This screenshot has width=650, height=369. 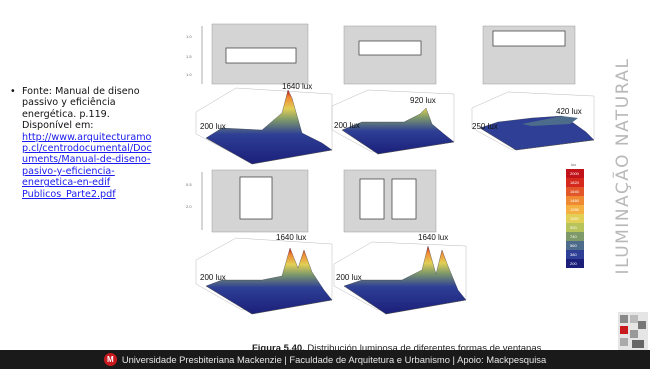 I want to click on surface-plot-5: 200 lux 1640 lux, so click(x=400, y=274).